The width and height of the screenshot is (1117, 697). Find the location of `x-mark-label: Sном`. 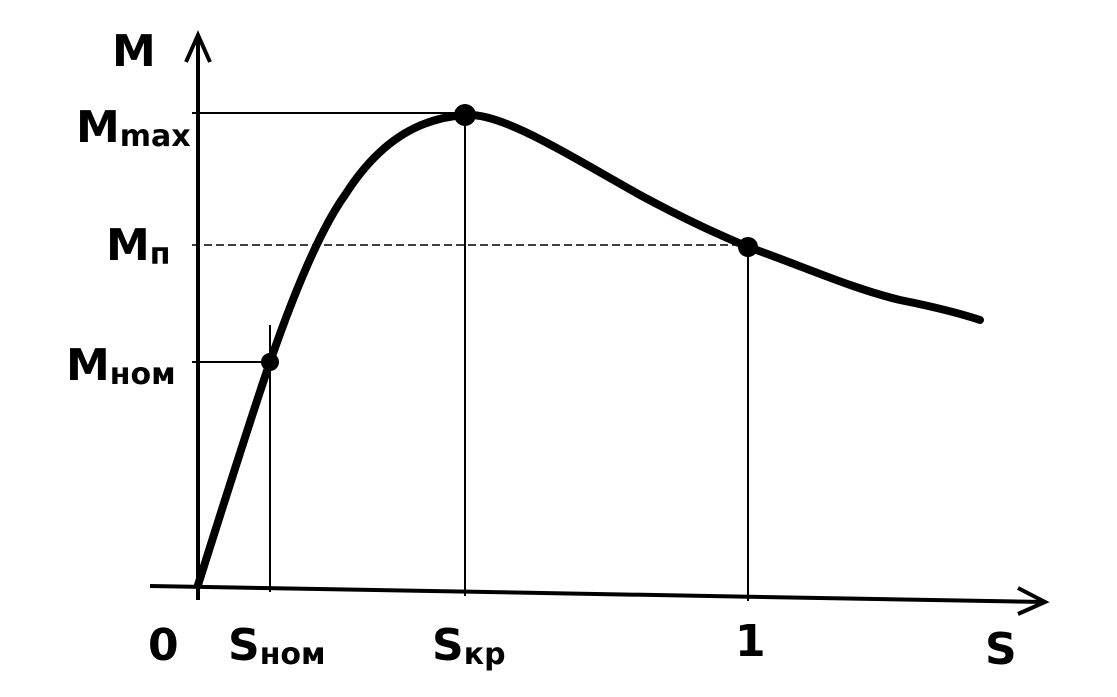

x-mark-label: Sном is located at coordinates (277, 646).